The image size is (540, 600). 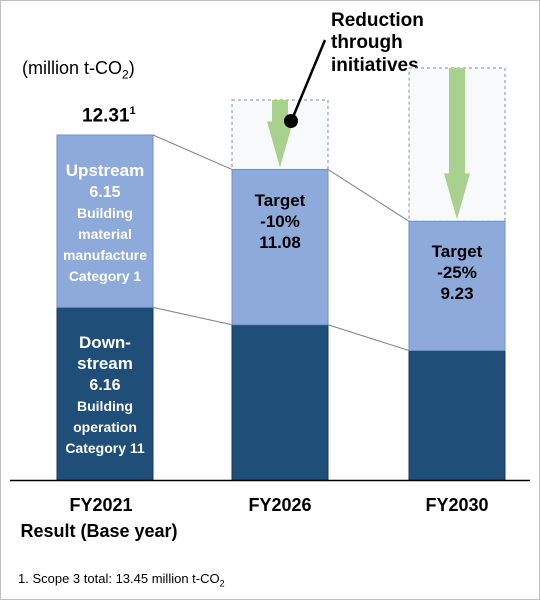 What do you see at coordinates (457, 415) in the screenshot?
I see `bar-fy2030-downstream` at bounding box center [457, 415].